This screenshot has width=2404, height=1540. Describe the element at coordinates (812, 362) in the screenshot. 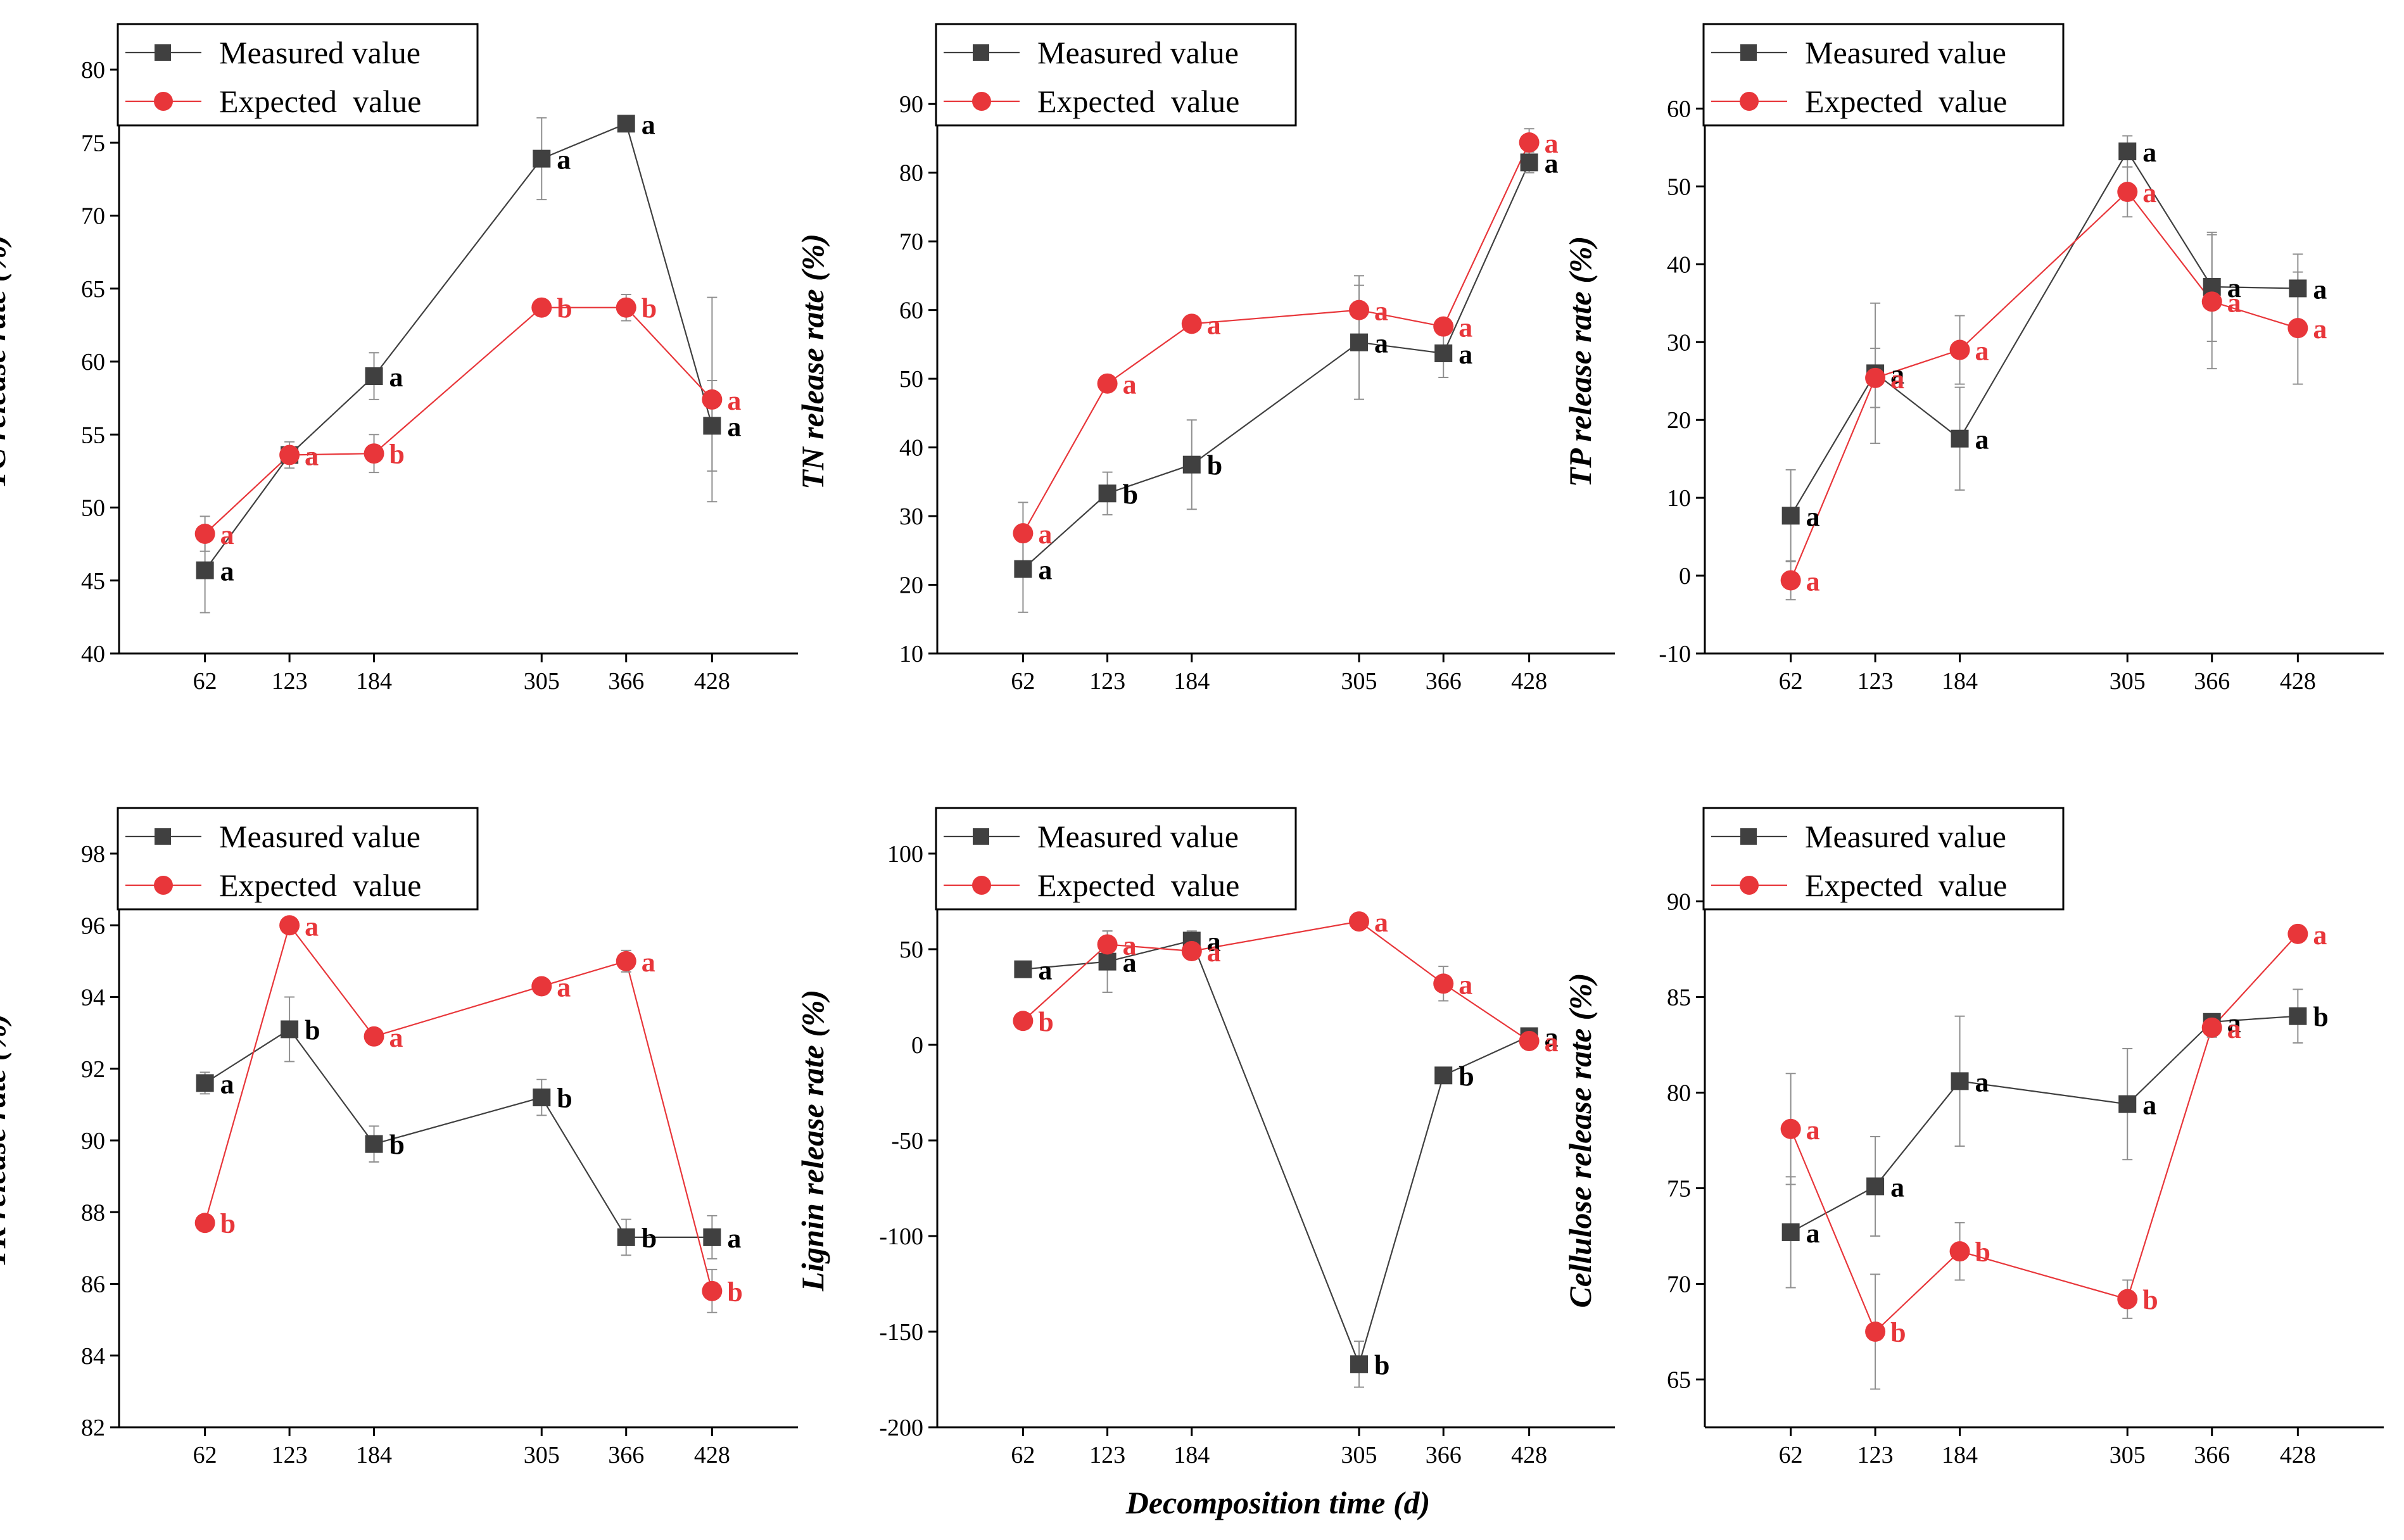

I see `y-axis-title: TN release rate (%)` at that location.